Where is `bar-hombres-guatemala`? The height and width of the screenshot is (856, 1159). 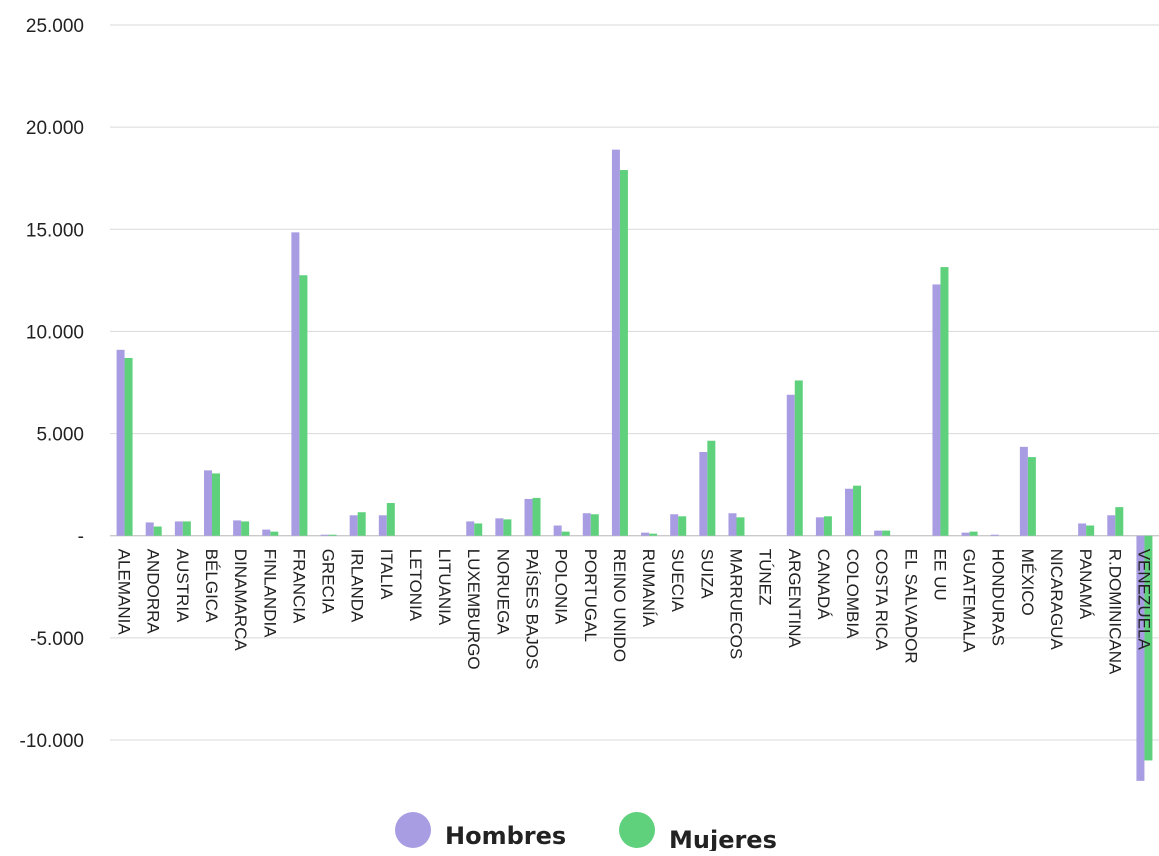
bar-hombres-guatemala is located at coordinates (965, 534).